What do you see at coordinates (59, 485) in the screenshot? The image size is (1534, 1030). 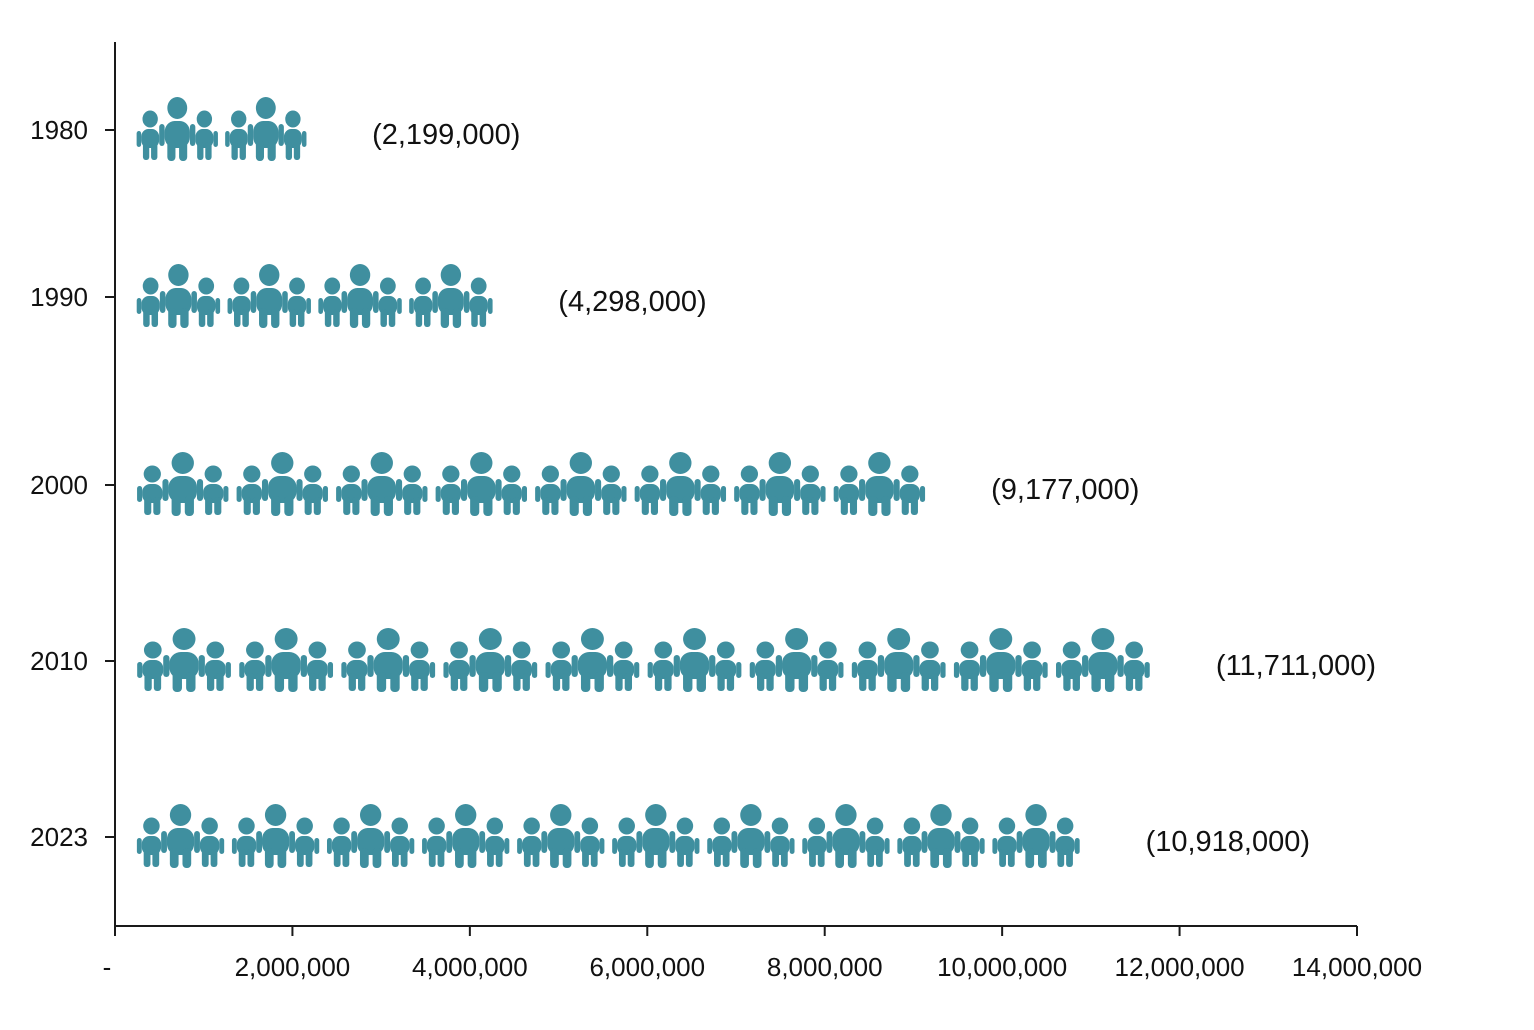 I see `y-category-label: 2000` at bounding box center [59, 485].